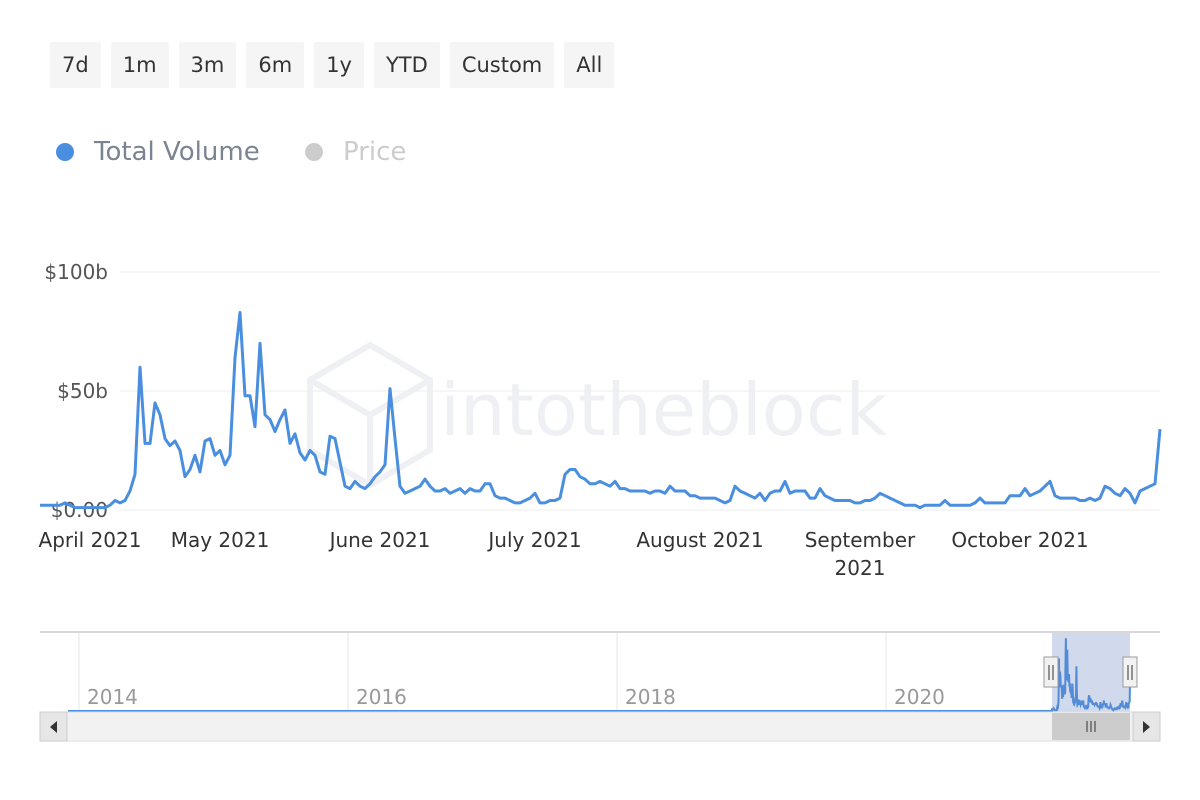  What do you see at coordinates (207, 65) in the screenshot?
I see `range-button: 3m` at bounding box center [207, 65].